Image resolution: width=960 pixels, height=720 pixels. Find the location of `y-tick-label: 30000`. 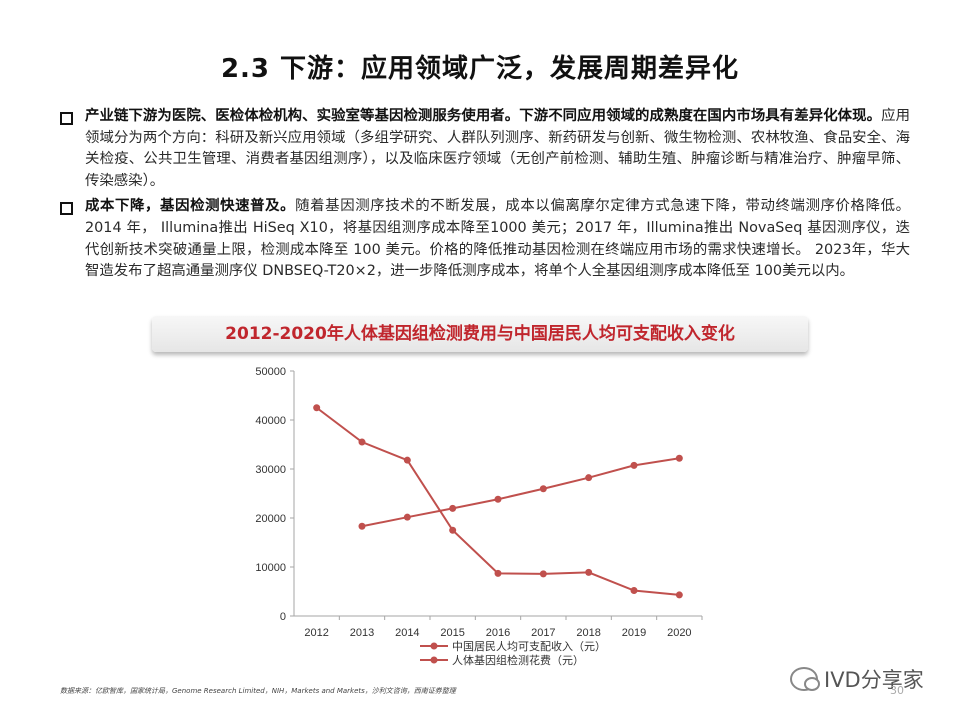

y-tick-label: 30000 is located at coordinates (270, 470).